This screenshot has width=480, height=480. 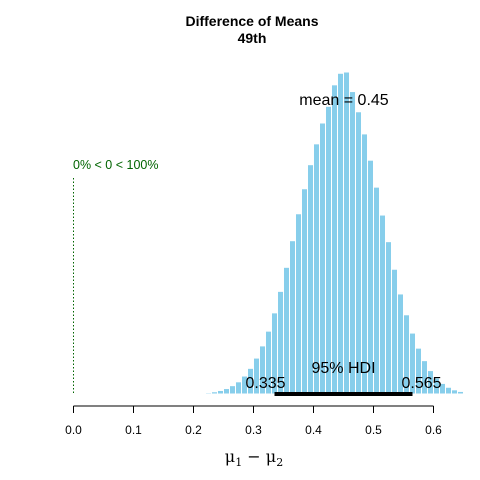 I want to click on hdi-low-label: 0.335, so click(x=265, y=383).